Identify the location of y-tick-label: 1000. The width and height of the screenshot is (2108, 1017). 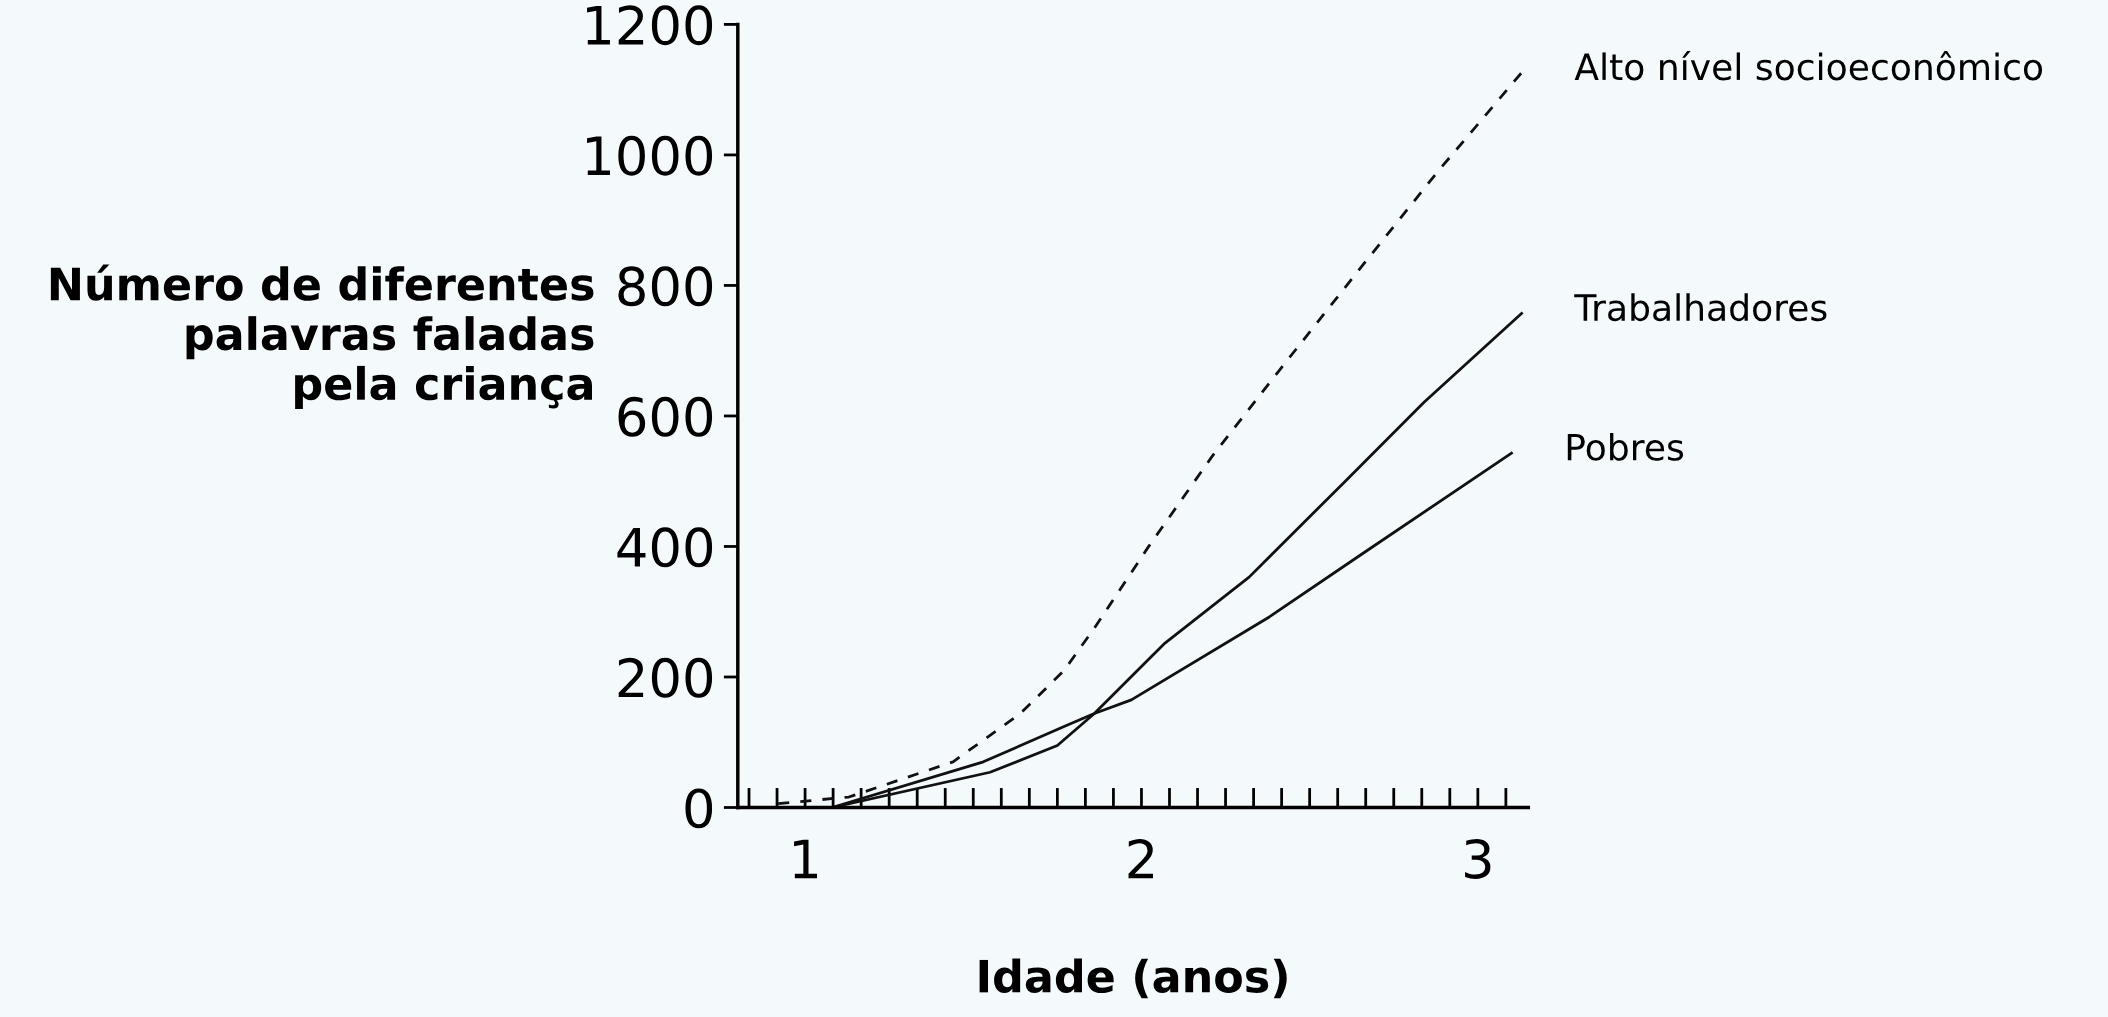
(650, 155).